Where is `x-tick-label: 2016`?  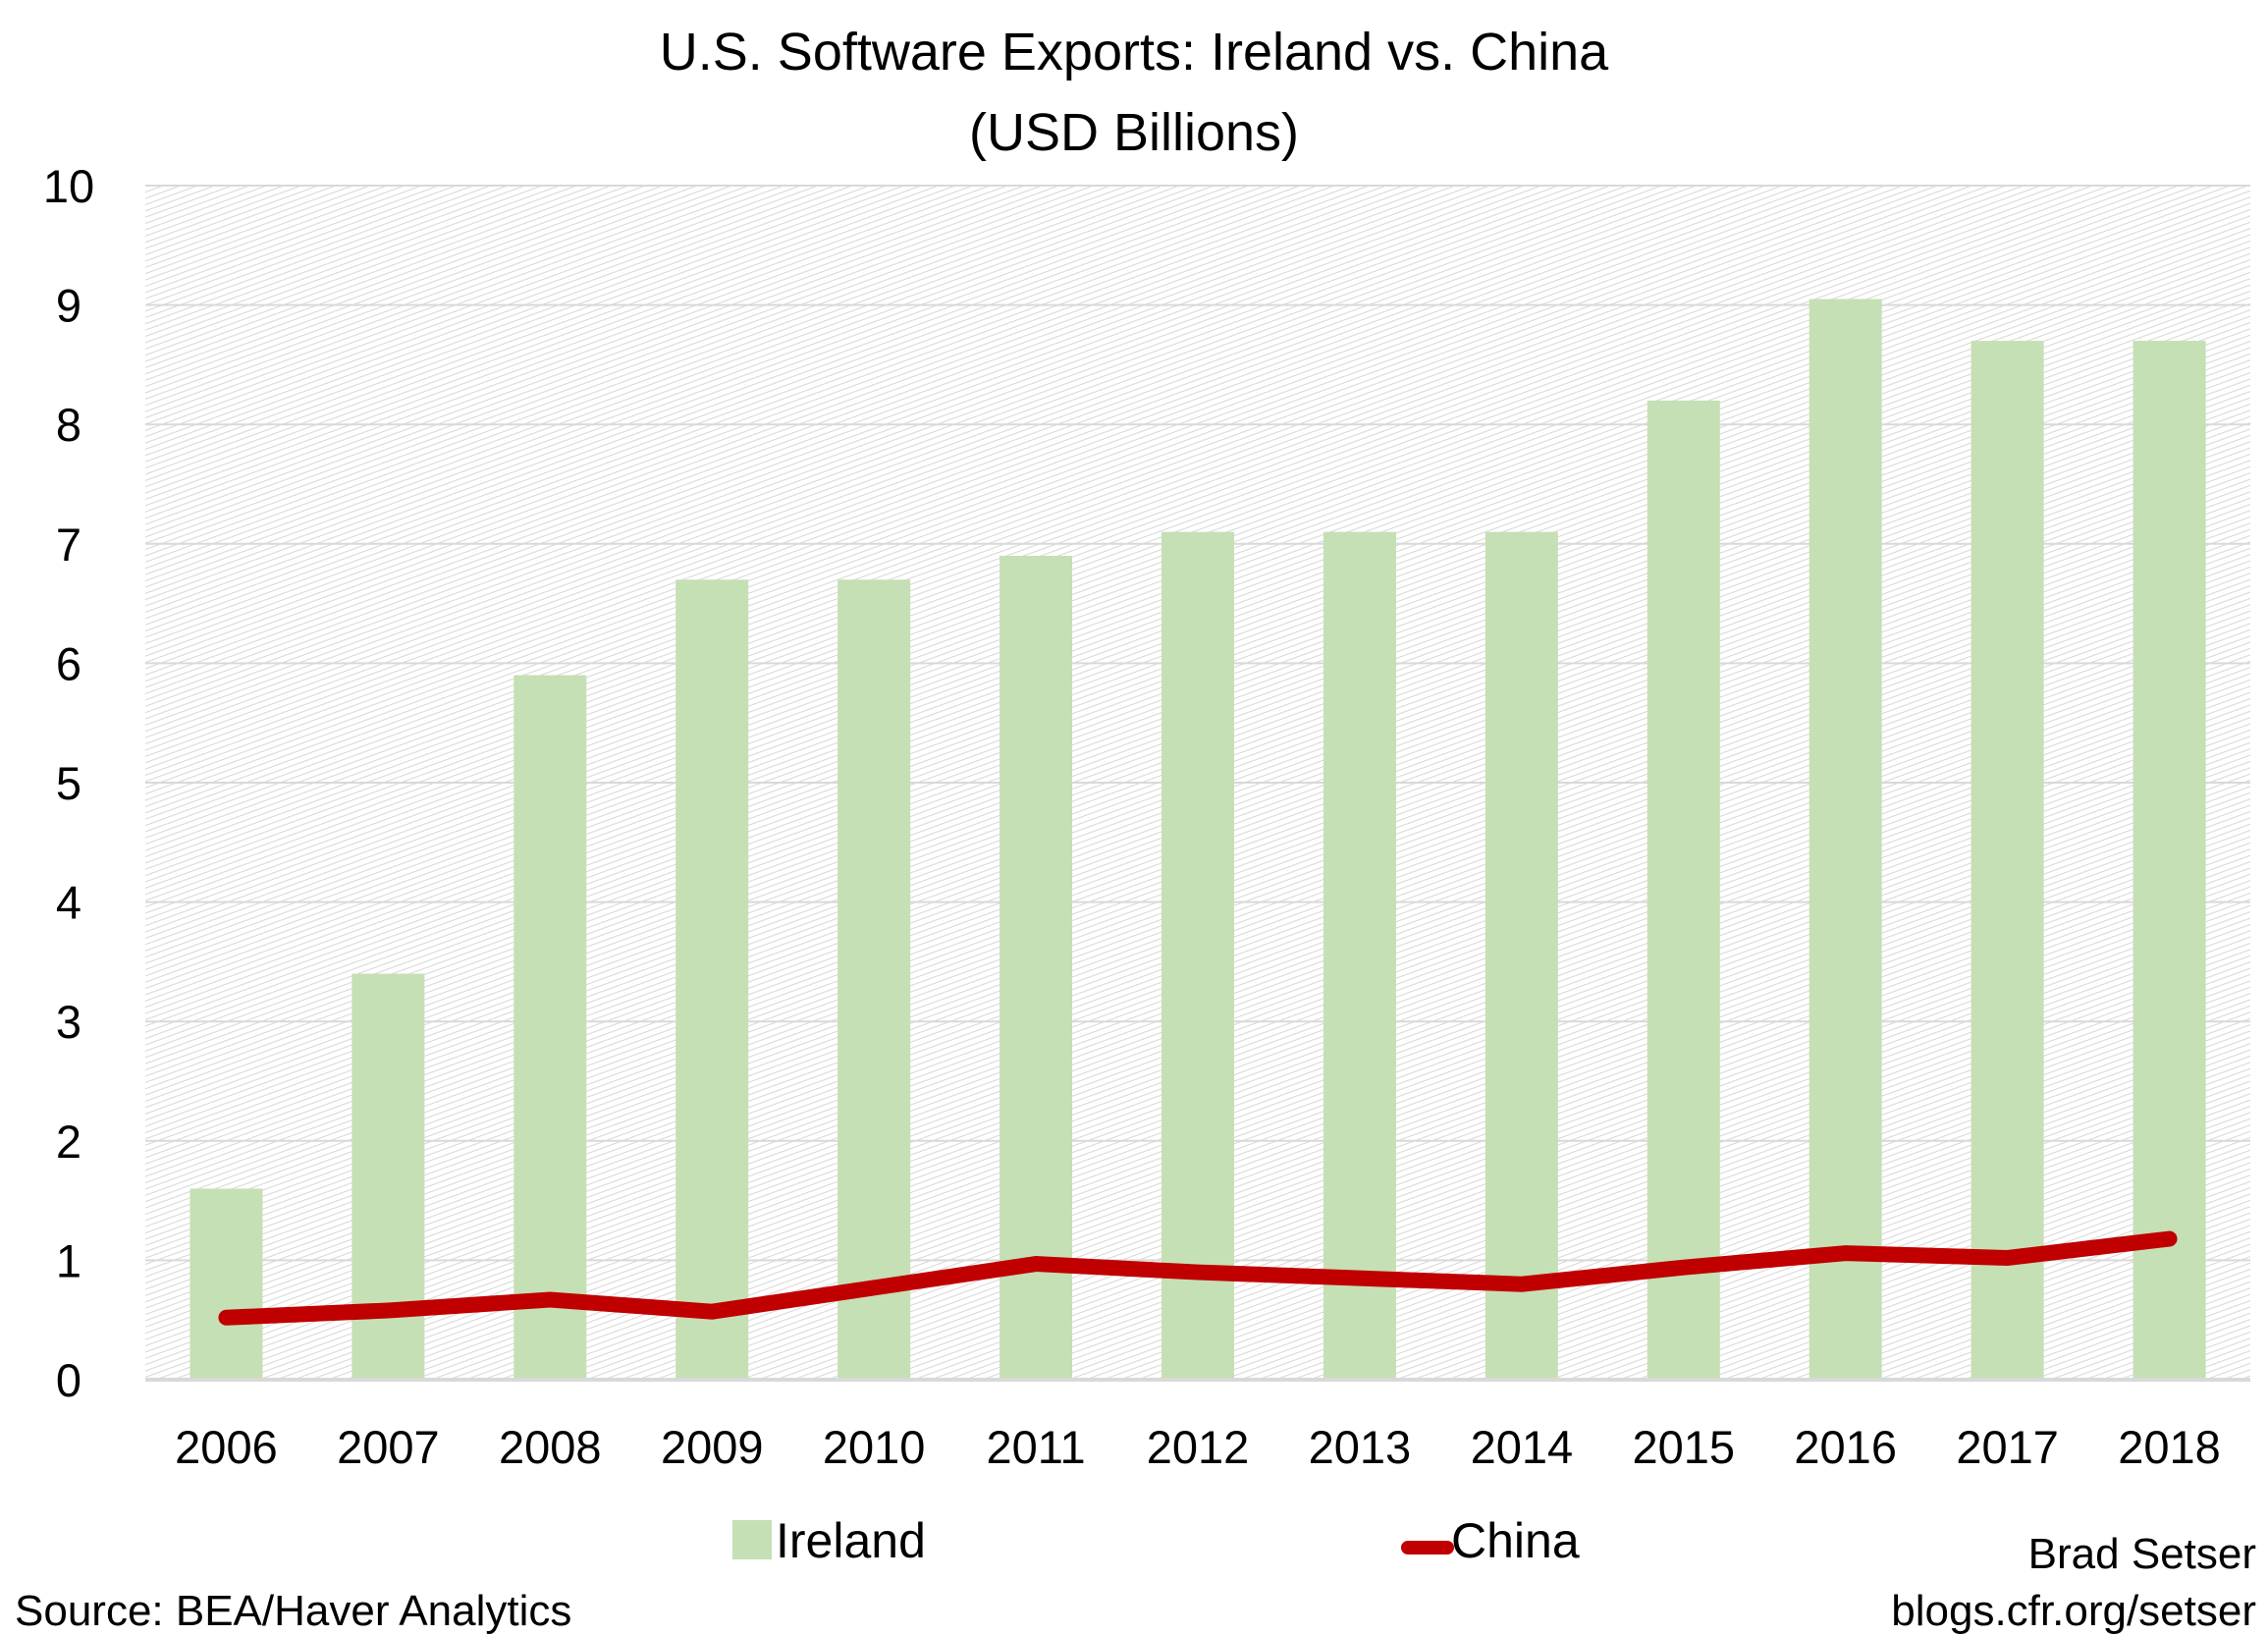 x-tick-label: 2016 is located at coordinates (1846, 1447).